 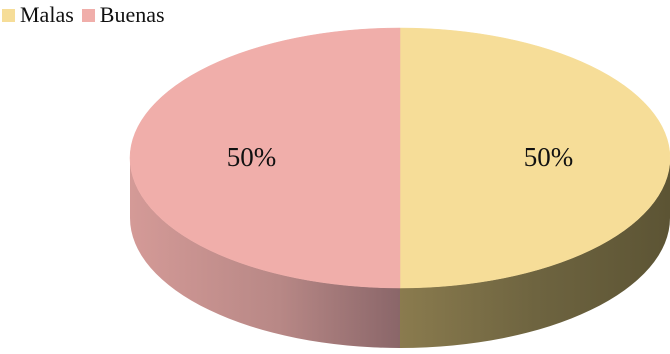 What do you see at coordinates (252, 157) in the screenshot?
I see `data-label-buenas: 50%` at bounding box center [252, 157].